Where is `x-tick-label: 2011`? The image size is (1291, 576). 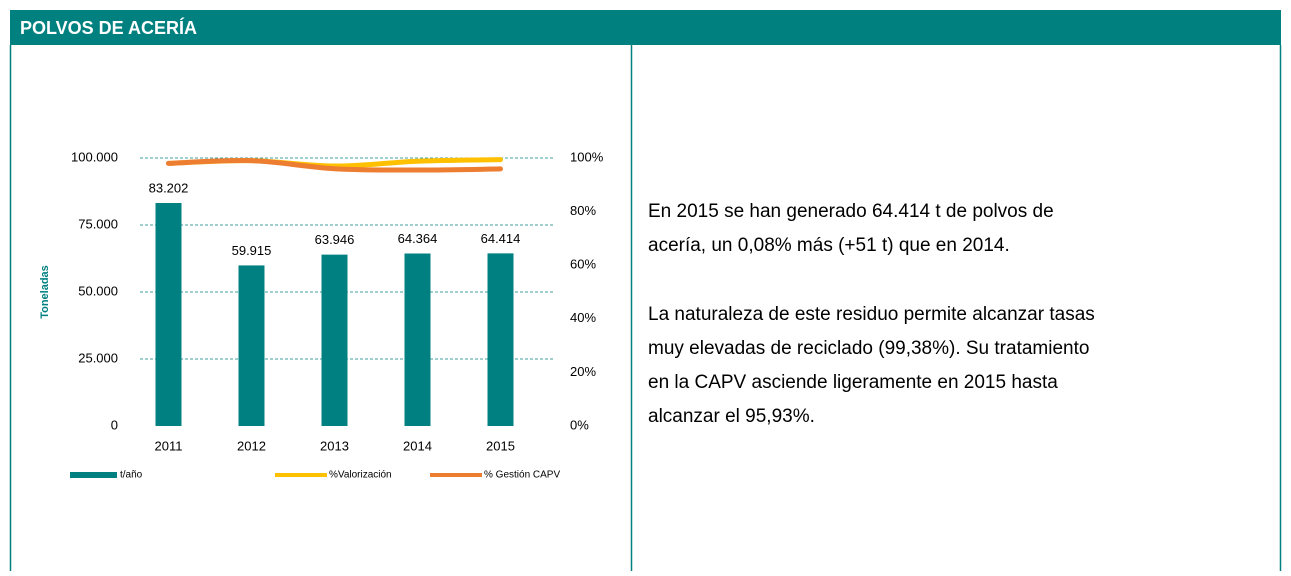
x-tick-label: 2011 is located at coordinates (169, 445).